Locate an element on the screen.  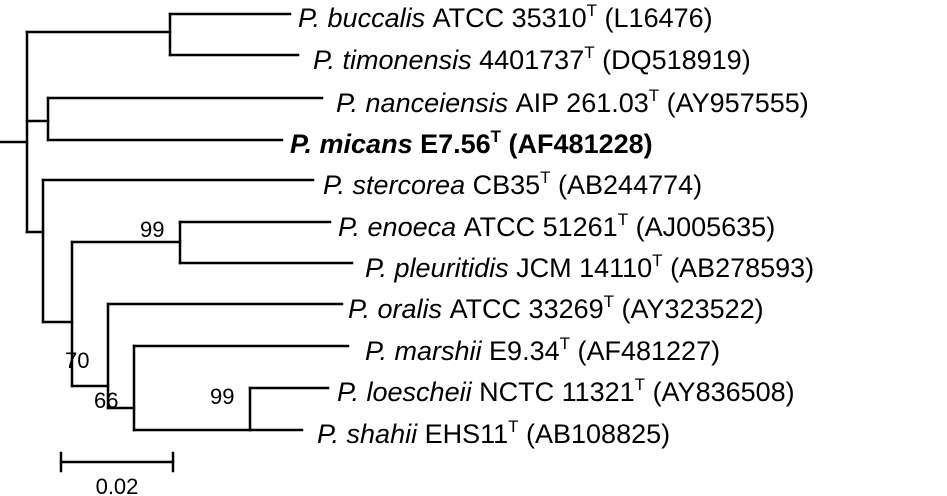
accession-number: (AB278593) is located at coordinates (739, 268).